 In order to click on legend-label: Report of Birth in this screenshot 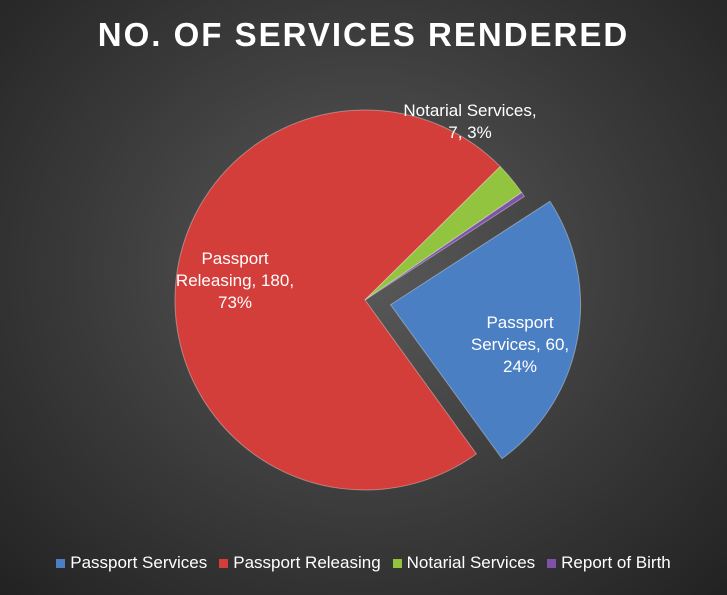, I will do `click(616, 562)`.